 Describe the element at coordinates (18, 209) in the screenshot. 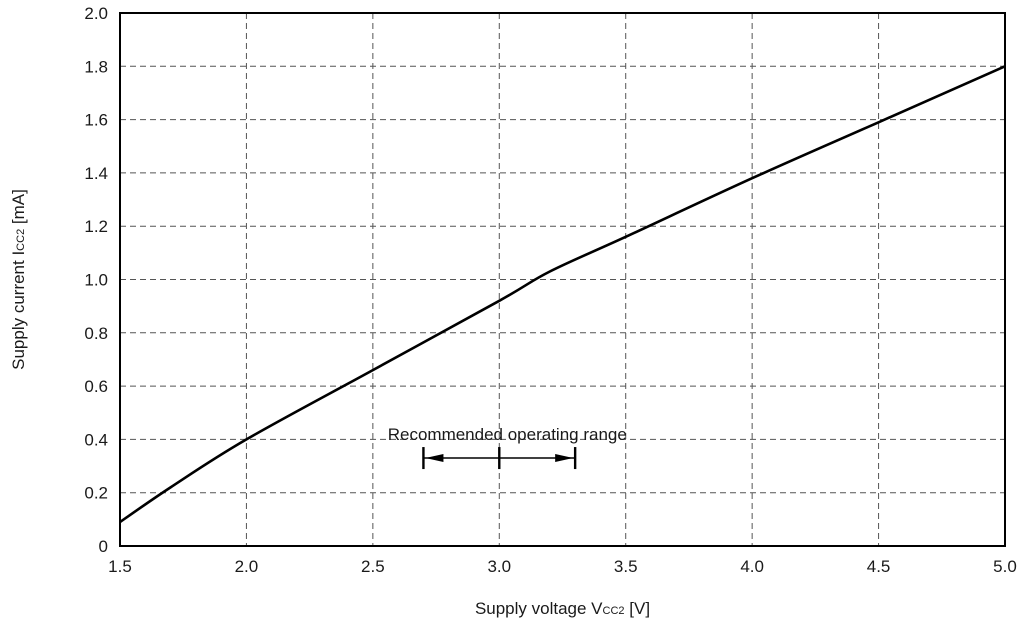

I see `y-axis-title-unit: [mA]` at that location.